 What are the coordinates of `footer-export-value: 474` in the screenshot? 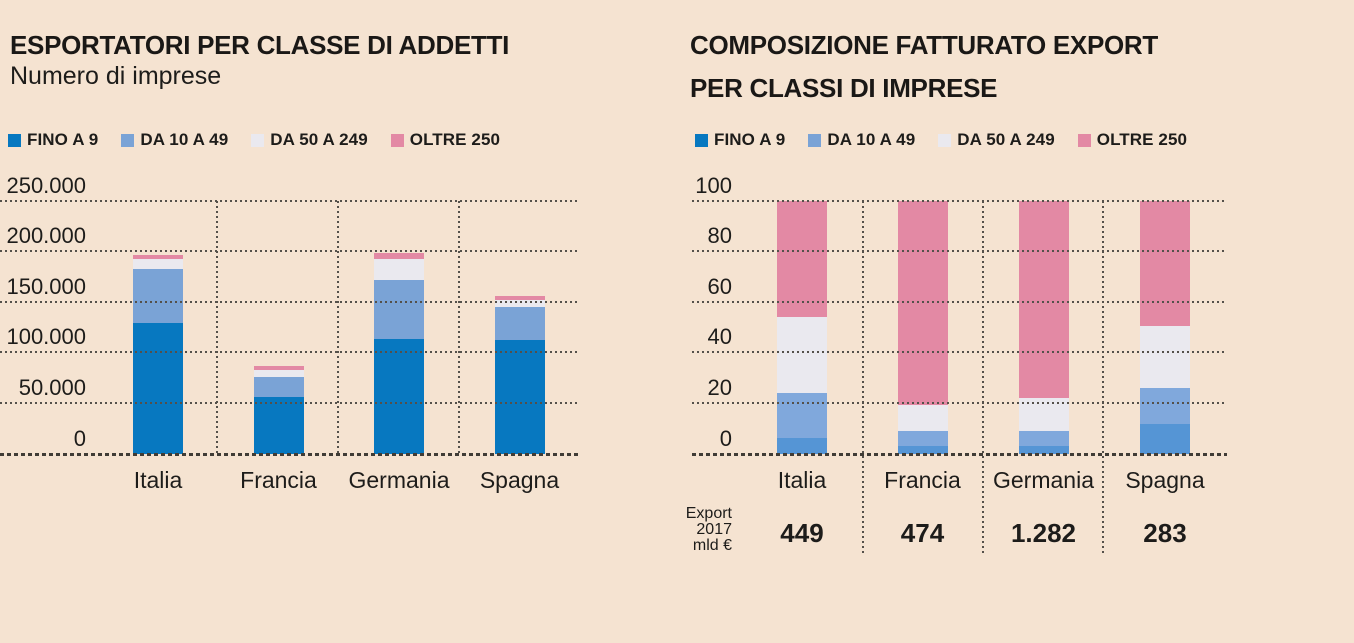 It's located at (922, 533).